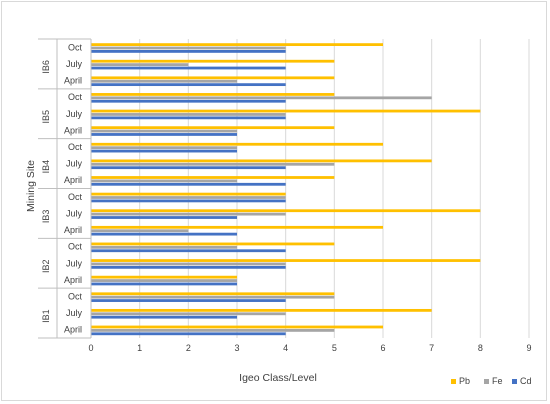 The width and height of the screenshot is (550, 404). I want to click on x-tick-label: 1, so click(139, 348).